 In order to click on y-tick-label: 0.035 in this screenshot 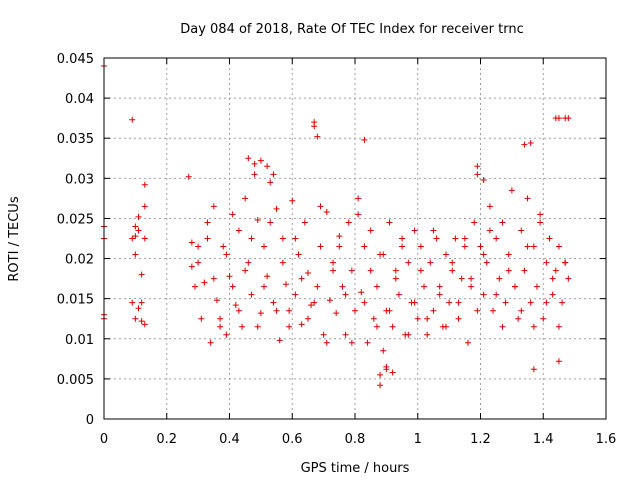, I will do `click(75, 139)`.